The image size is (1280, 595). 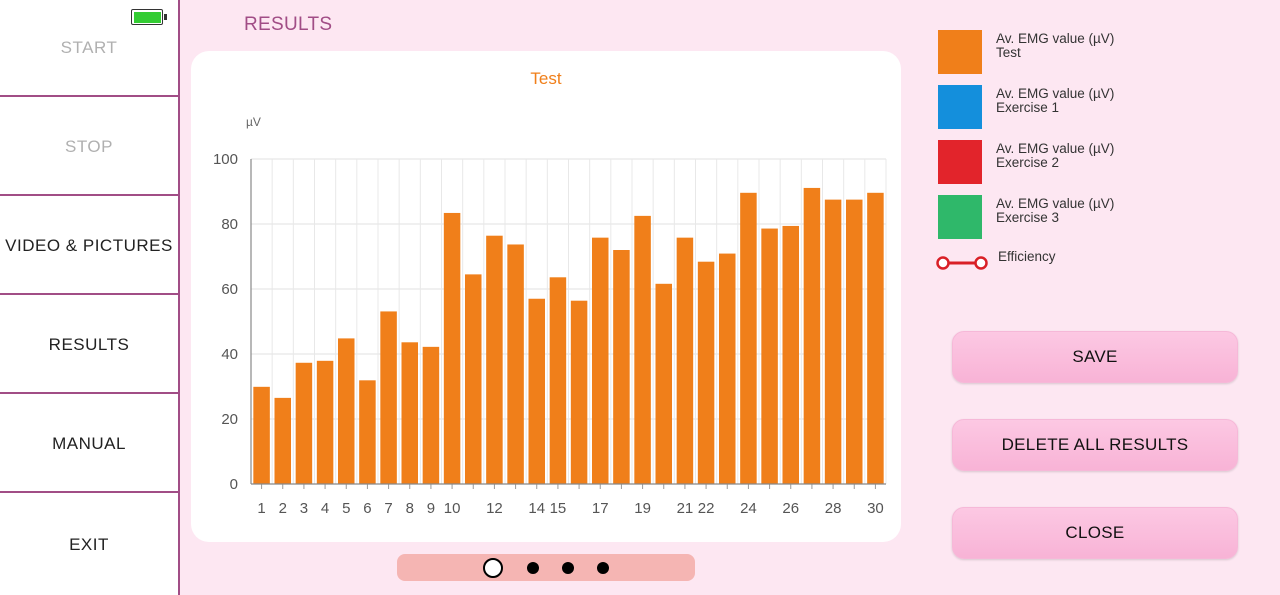 What do you see at coordinates (685, 508) in the screenshot?
I see `x-tick-label: 21` at bounding box center [685, 508].